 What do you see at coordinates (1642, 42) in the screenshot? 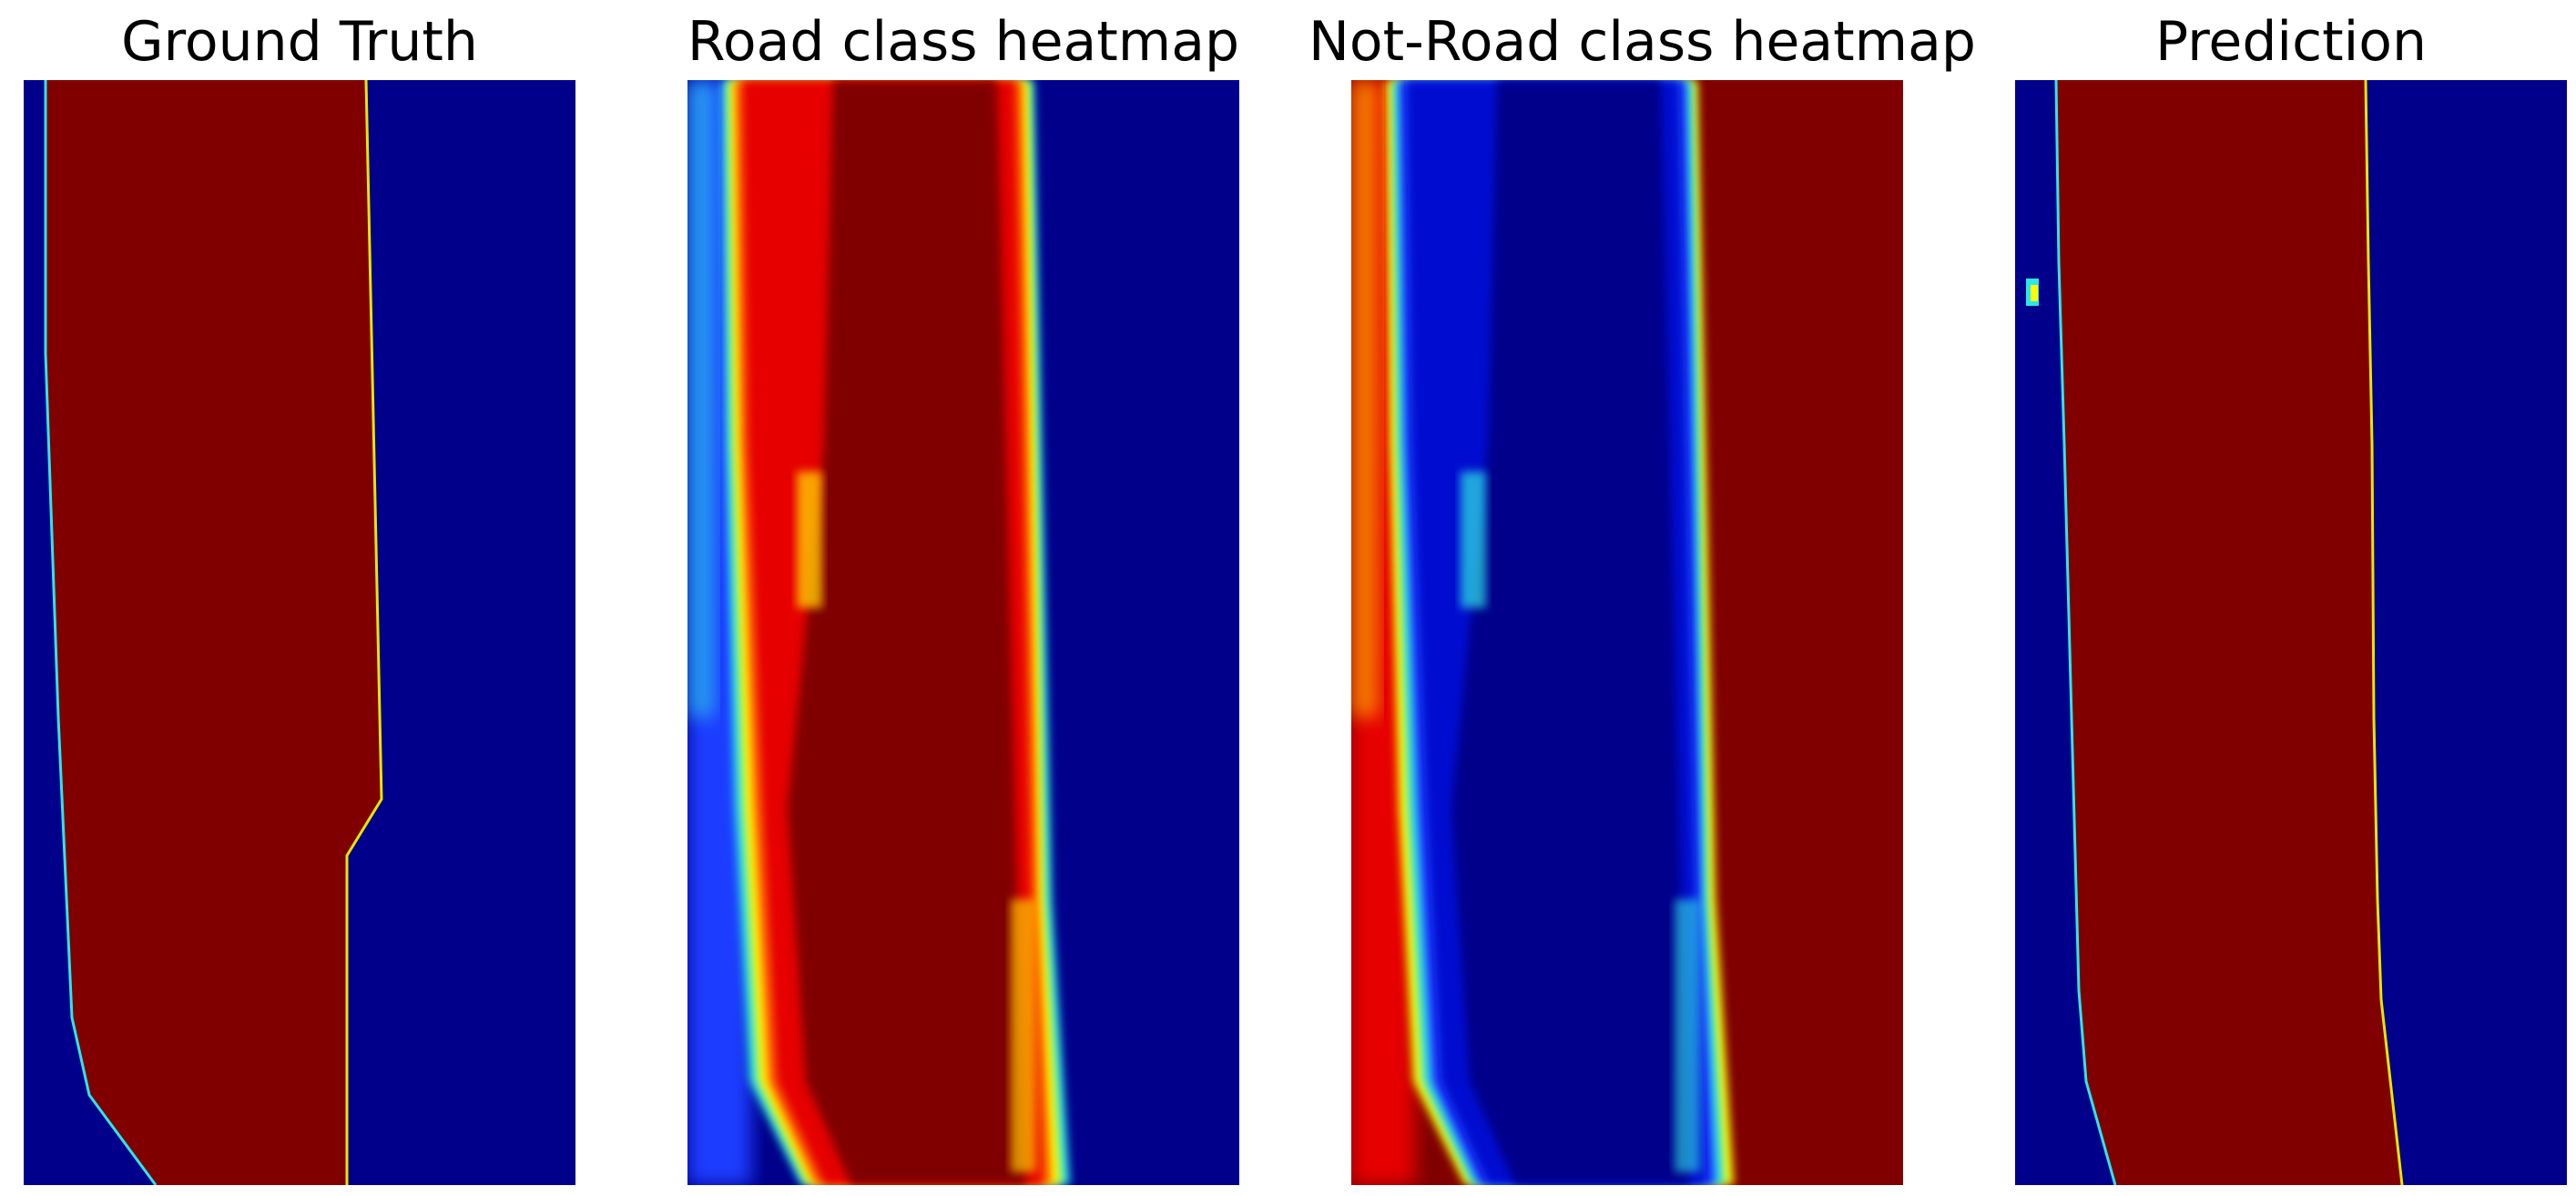
I see `panel-title-not-road-heatmap: Not-Road class heatmap` at bounding box center [1642, 42].